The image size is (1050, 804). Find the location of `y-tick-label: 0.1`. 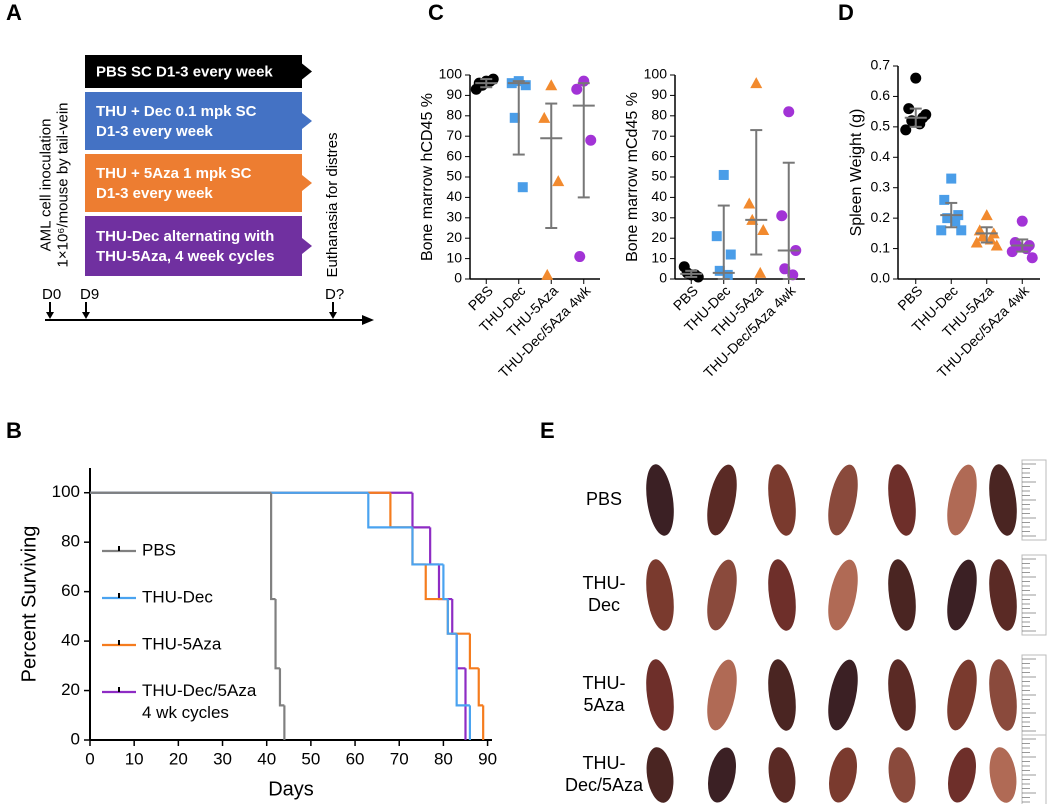

y-tick-label: 0.1 is located at coordinates (881, 247).